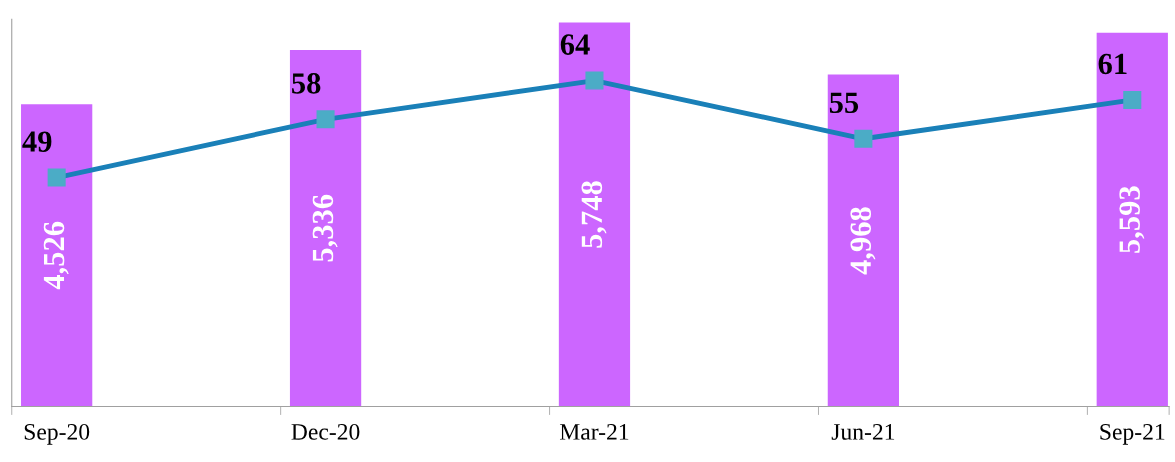 This screenshot has width=1175, height=462. What do you see at coordinates (1132, 434) in the screenshot?
I see `x-tick-label: Sep-21` at bounding box center [1132, 434].